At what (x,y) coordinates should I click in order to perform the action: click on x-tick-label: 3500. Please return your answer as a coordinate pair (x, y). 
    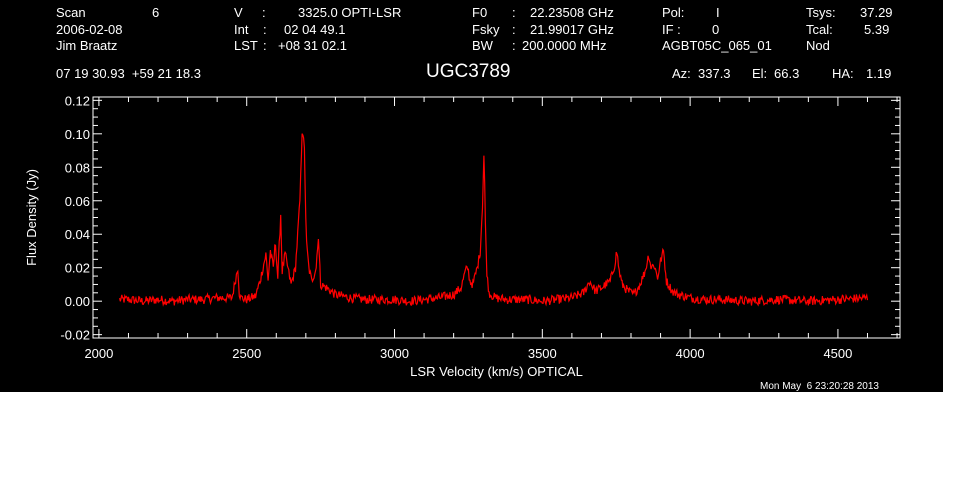
    Looking at the image, I should click on (542, 353).